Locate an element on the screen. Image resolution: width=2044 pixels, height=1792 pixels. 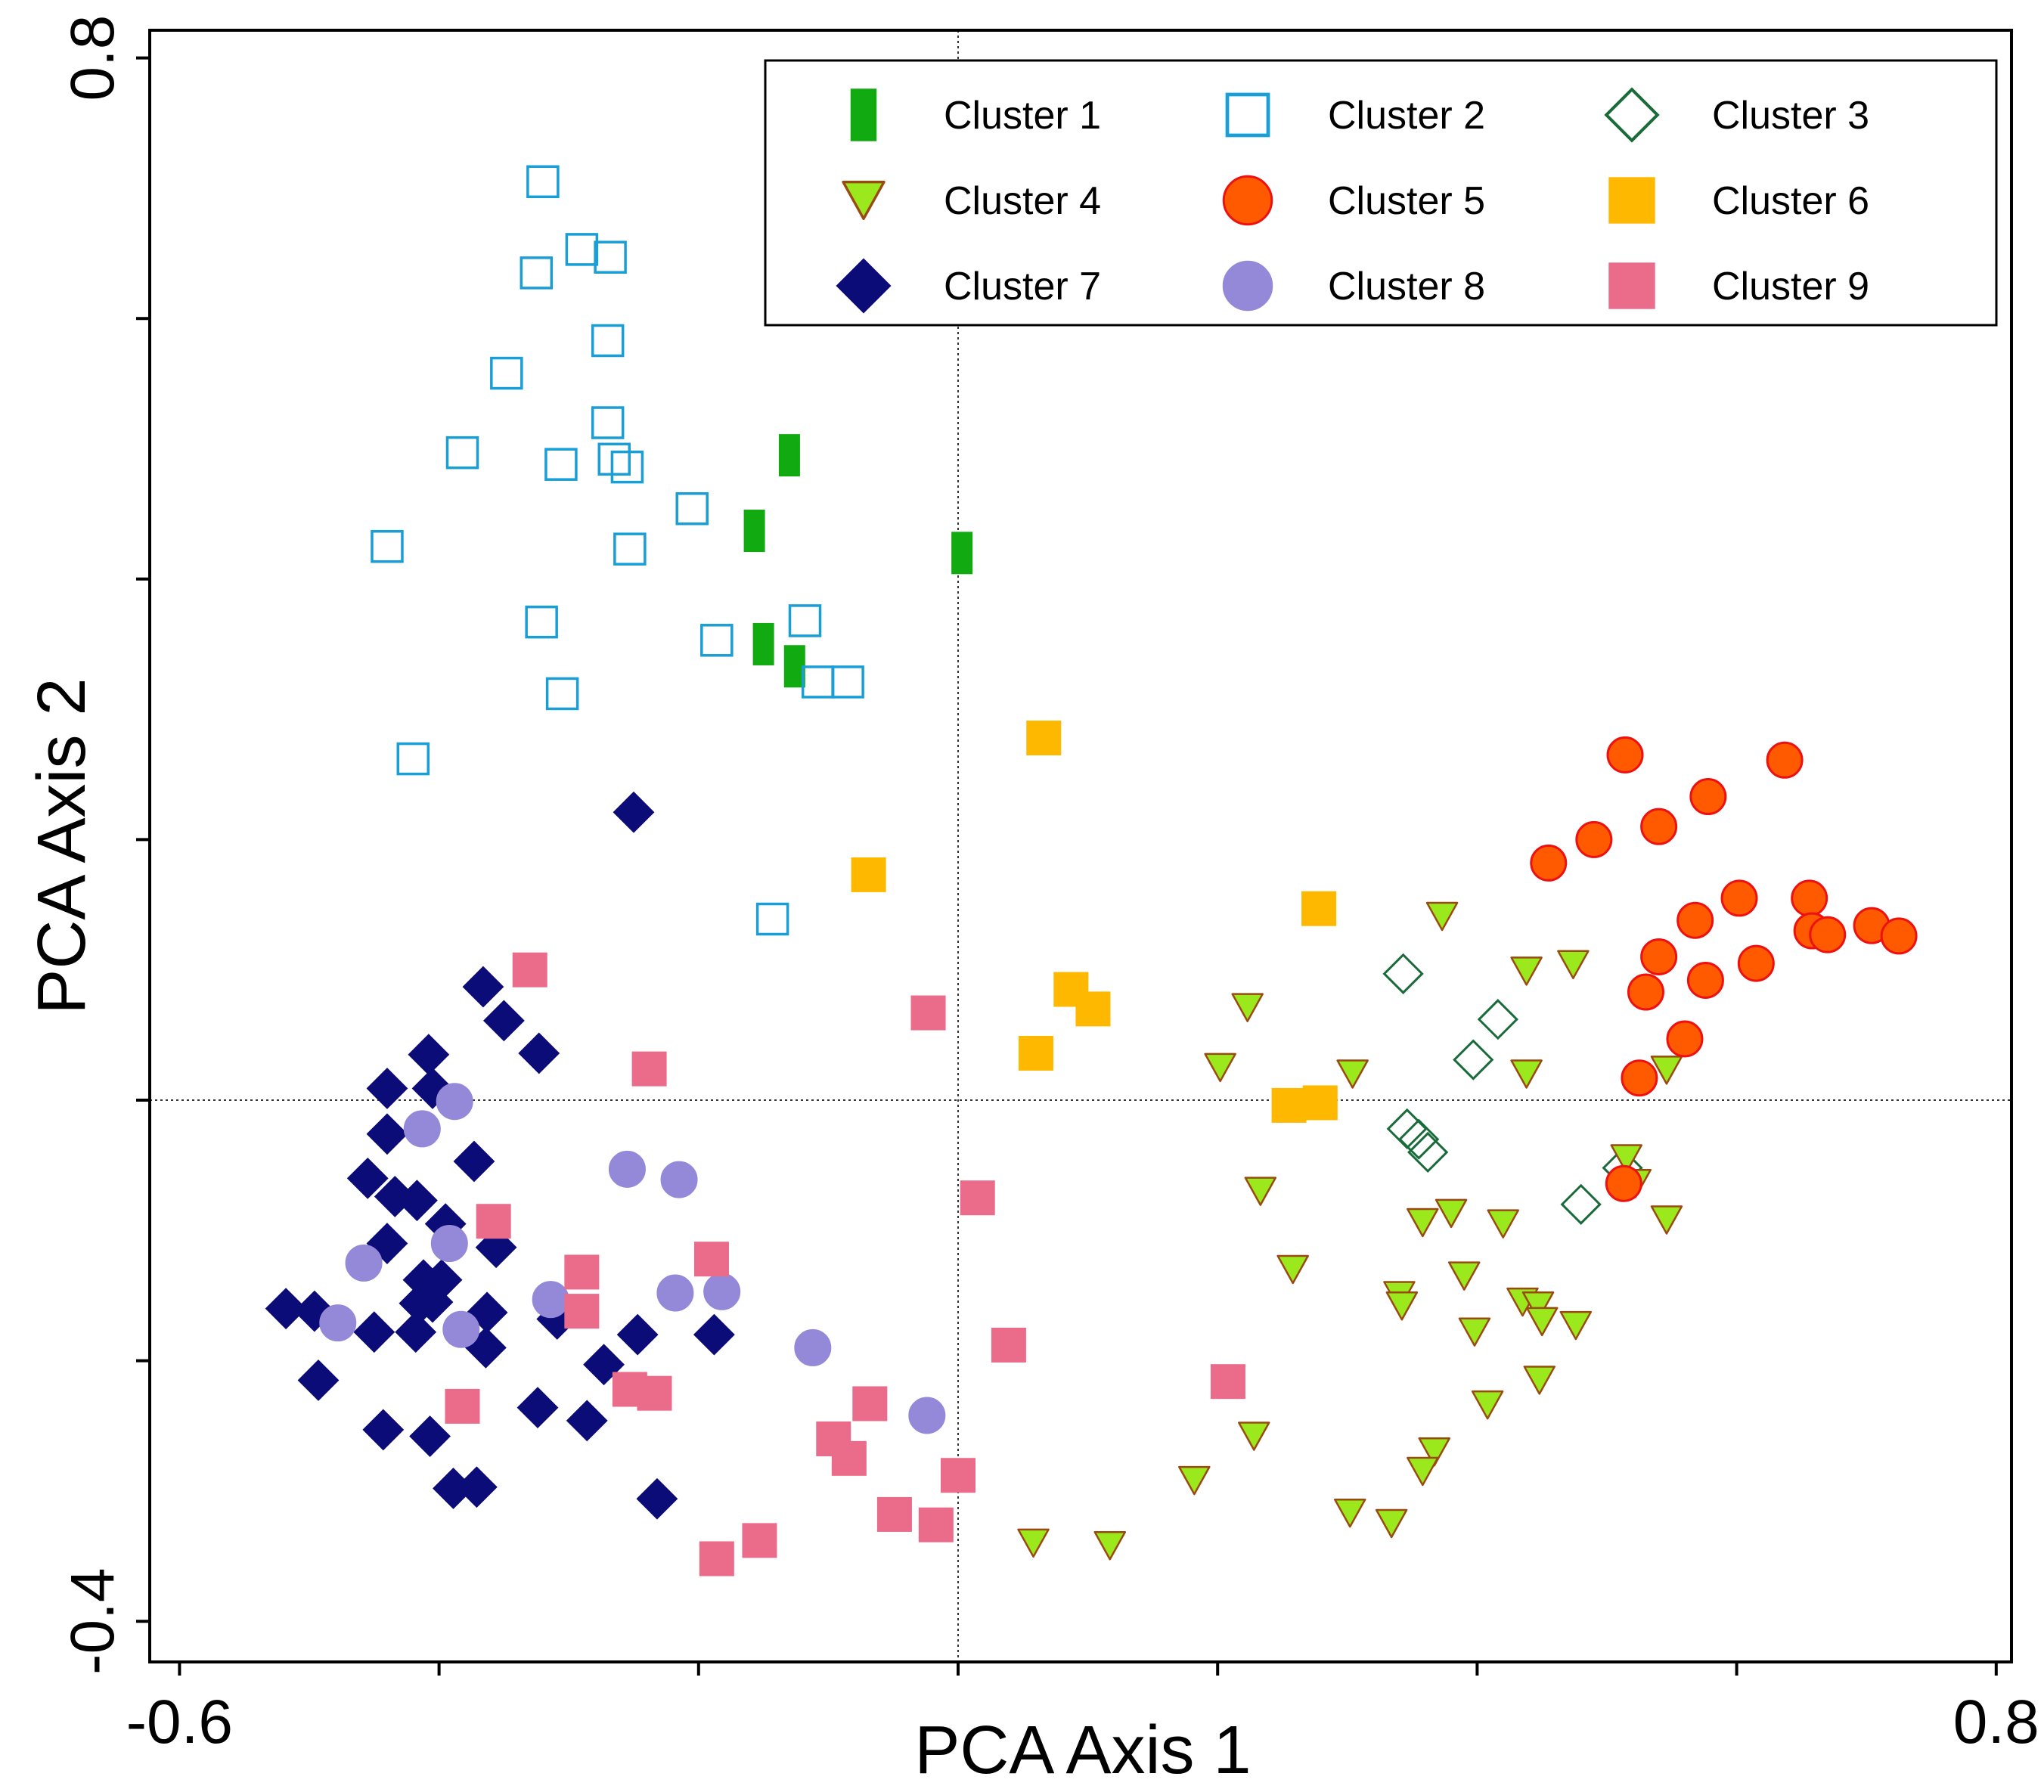
y-tick-label-0-8: 0.8 is located at coordinates (92, 58).